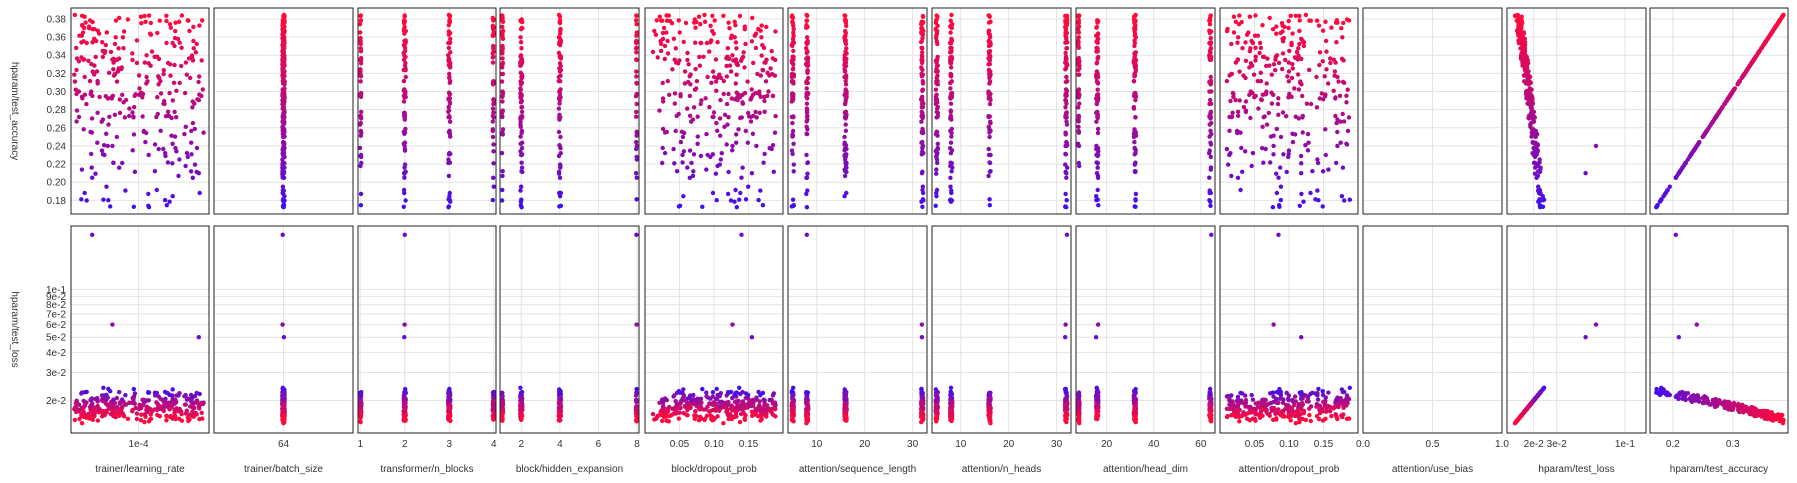  What do you see at coordinates (140, 111) in the screenshot?
I see `panel-frame` at bounding box center [140, 111].